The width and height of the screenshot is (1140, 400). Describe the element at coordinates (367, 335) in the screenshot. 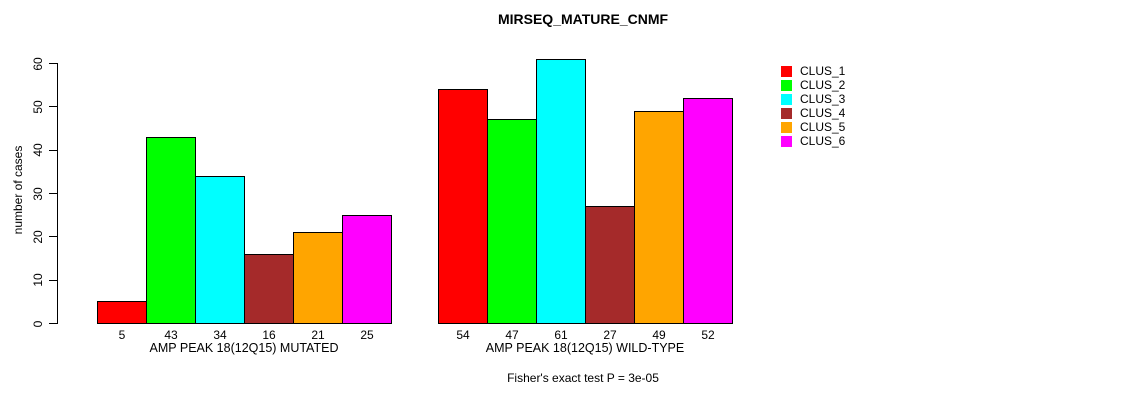

I see `bar-value-label: 25` at that location.